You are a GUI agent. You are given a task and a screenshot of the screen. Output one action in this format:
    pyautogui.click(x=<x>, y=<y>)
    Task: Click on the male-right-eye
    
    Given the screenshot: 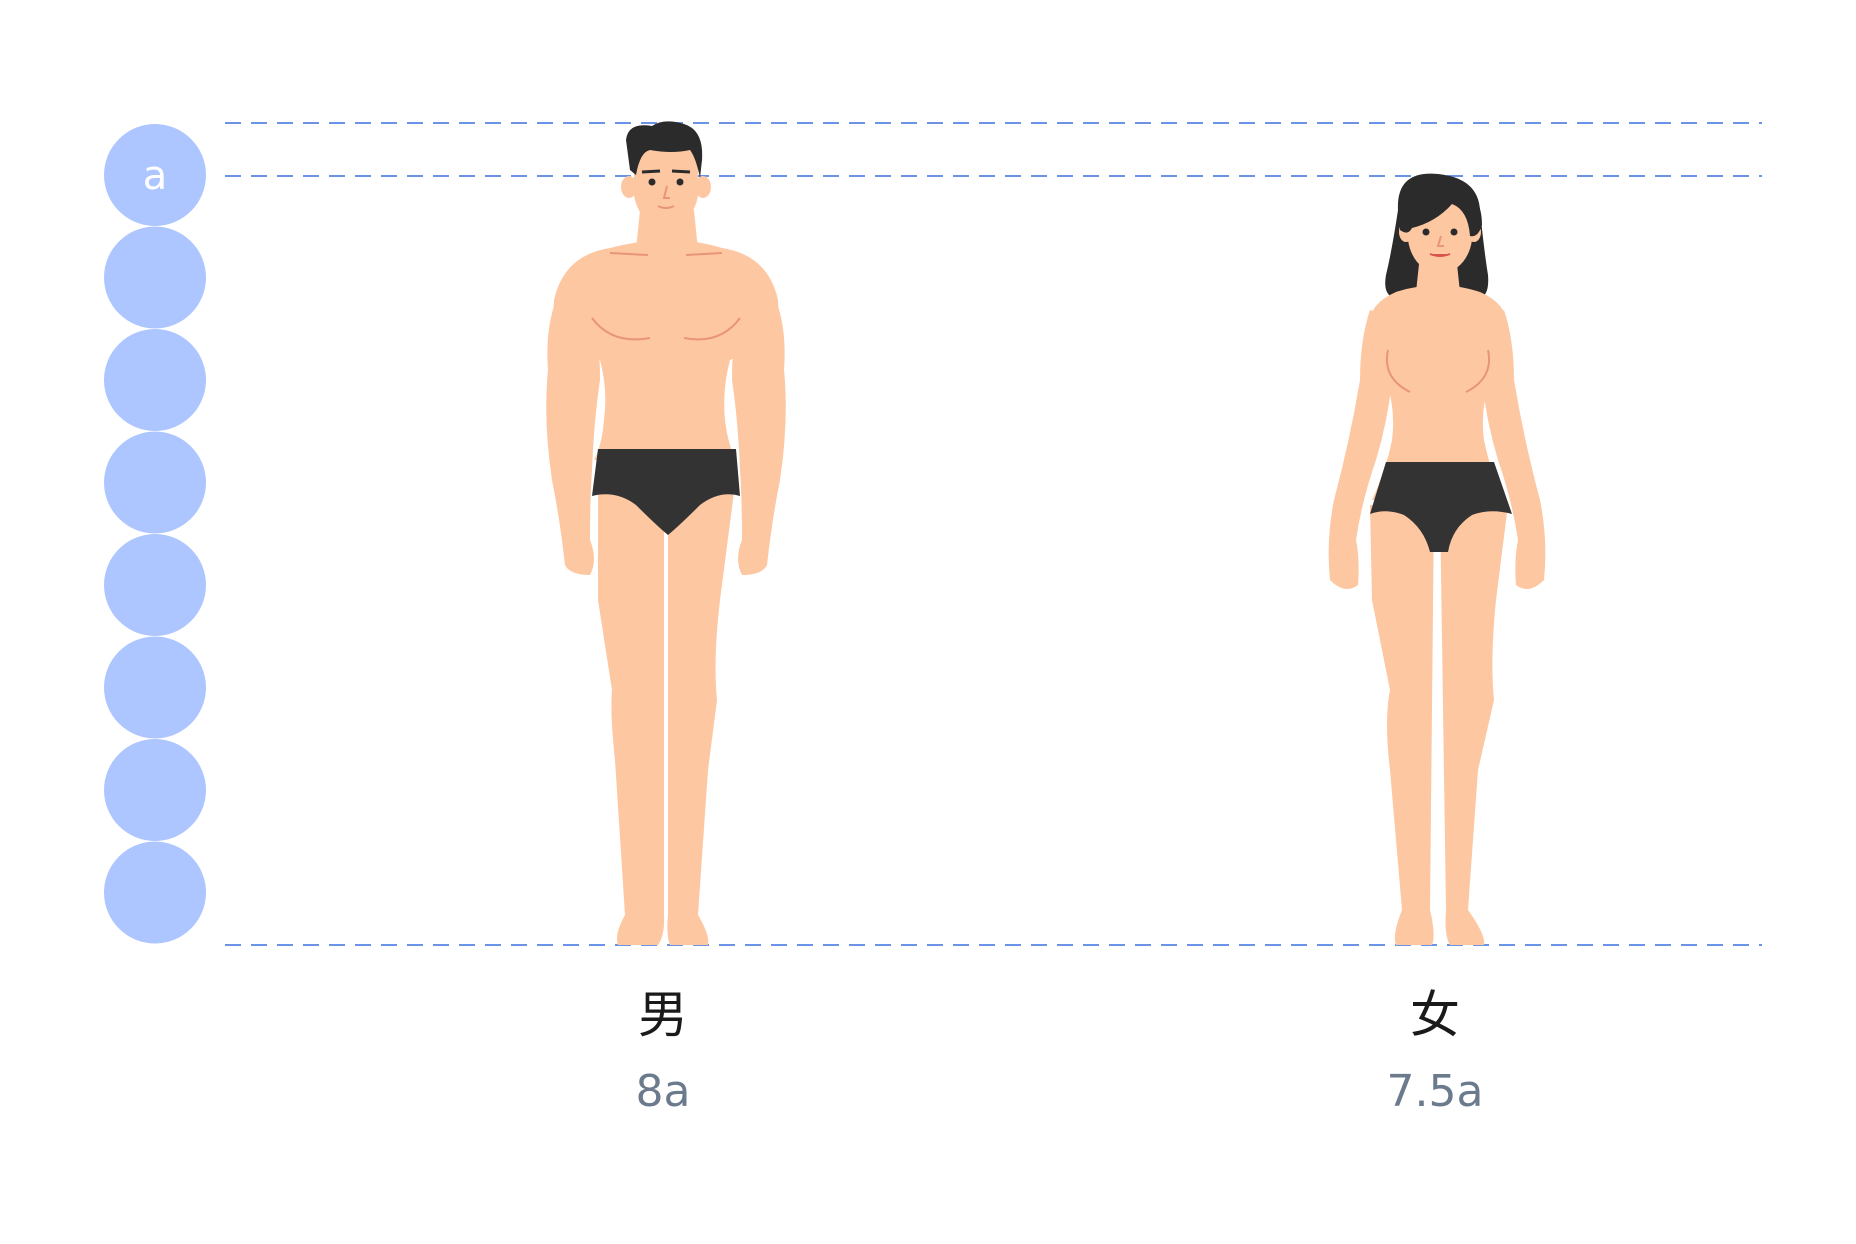 What is the action you would take?
    pyautogui.click(x=680, y=182)
    